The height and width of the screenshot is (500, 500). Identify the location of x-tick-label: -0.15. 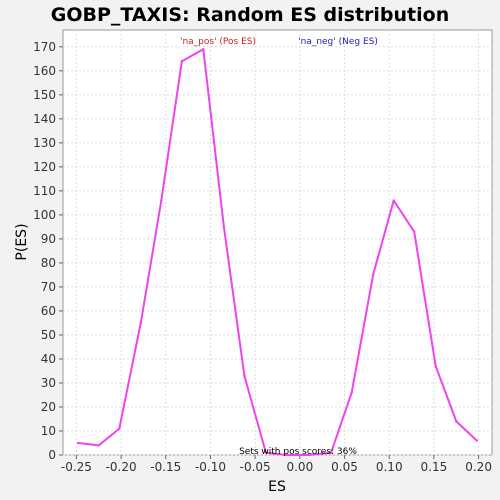
(165, 467).